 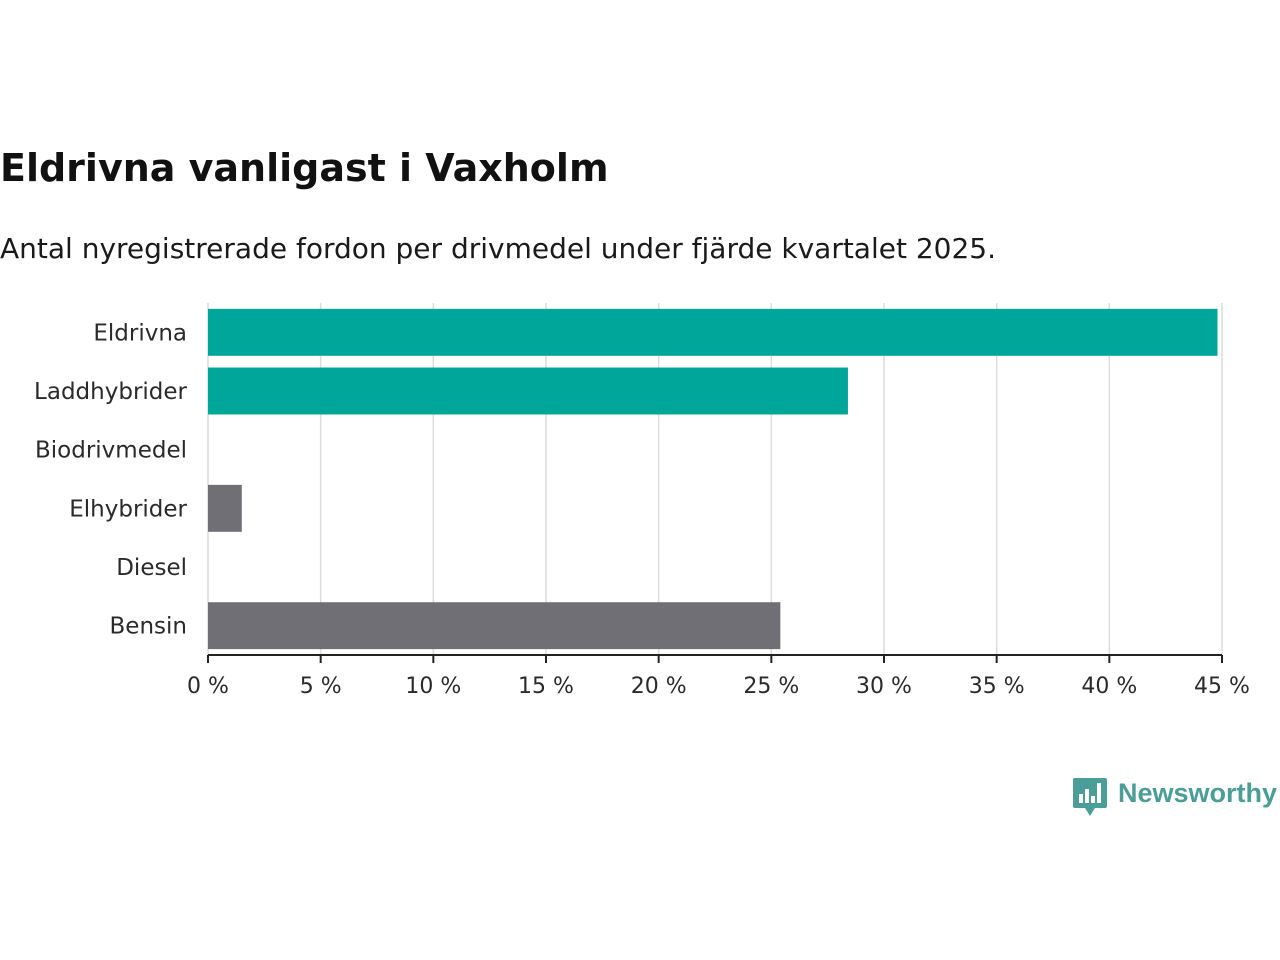 I want to click on category-label-eldrivna: Eldrivna, so click(x=140, y=333).